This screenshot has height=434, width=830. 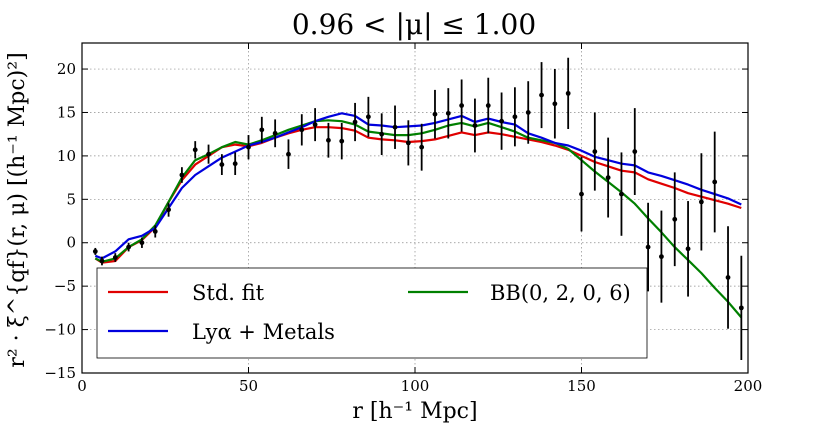 What do you see at coordinates (560, 293) in the screenshot?
I see `legend-label-bb: BB(0, 2, 0, 6)` at bounding box center [560, 293].